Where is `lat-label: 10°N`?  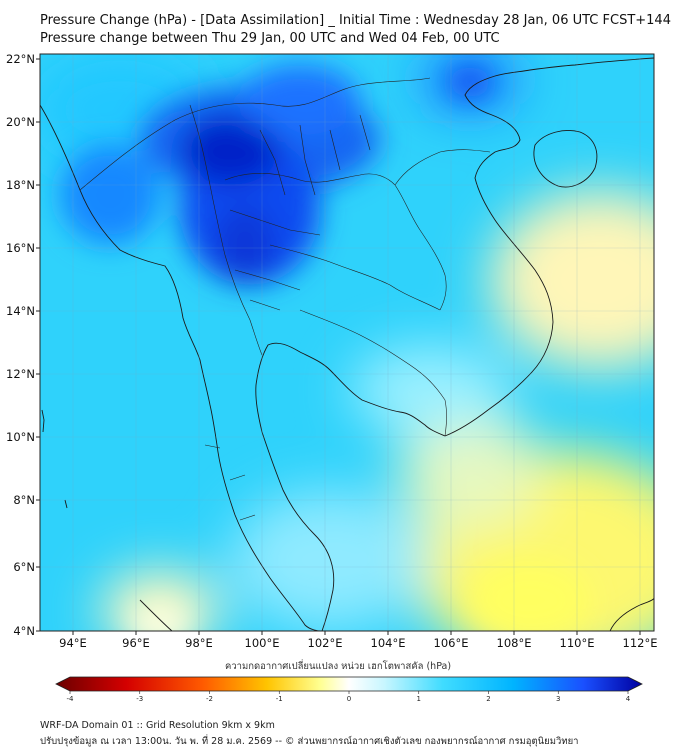
lat-label: 10°N is located at coordinates (20, 437).